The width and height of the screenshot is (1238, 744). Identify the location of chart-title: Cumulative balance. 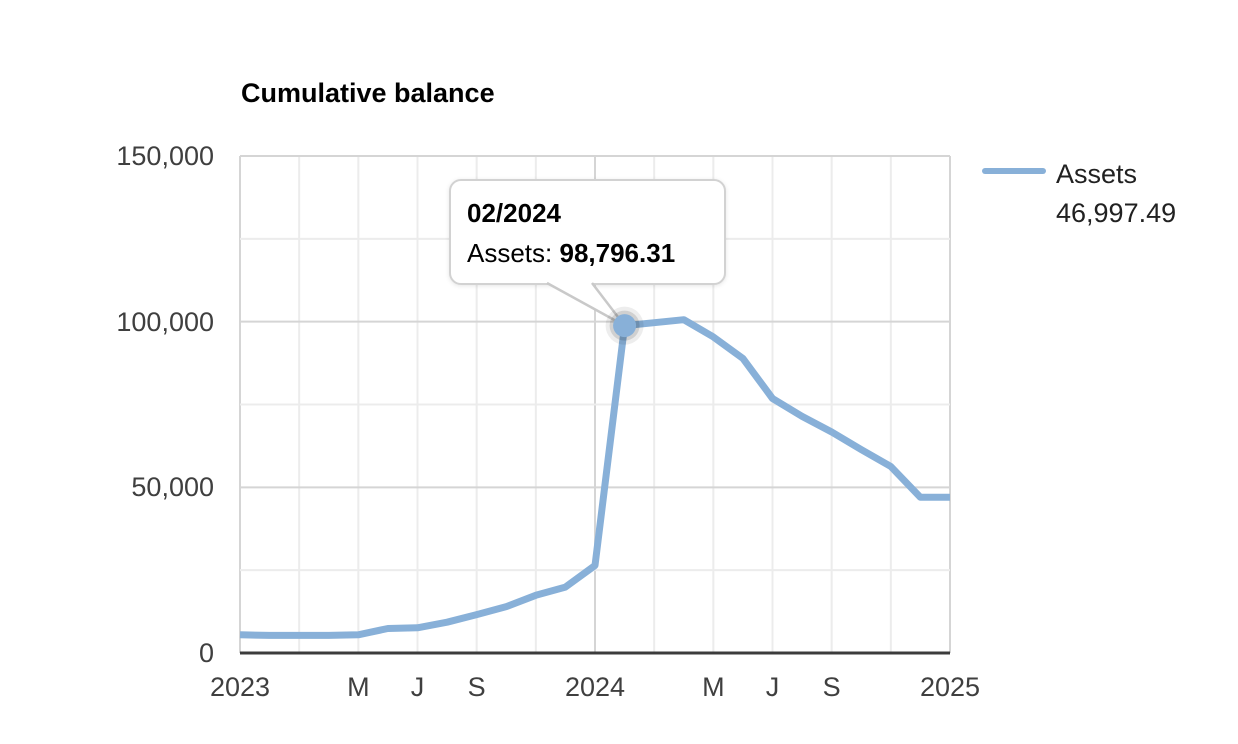
(368, 93).